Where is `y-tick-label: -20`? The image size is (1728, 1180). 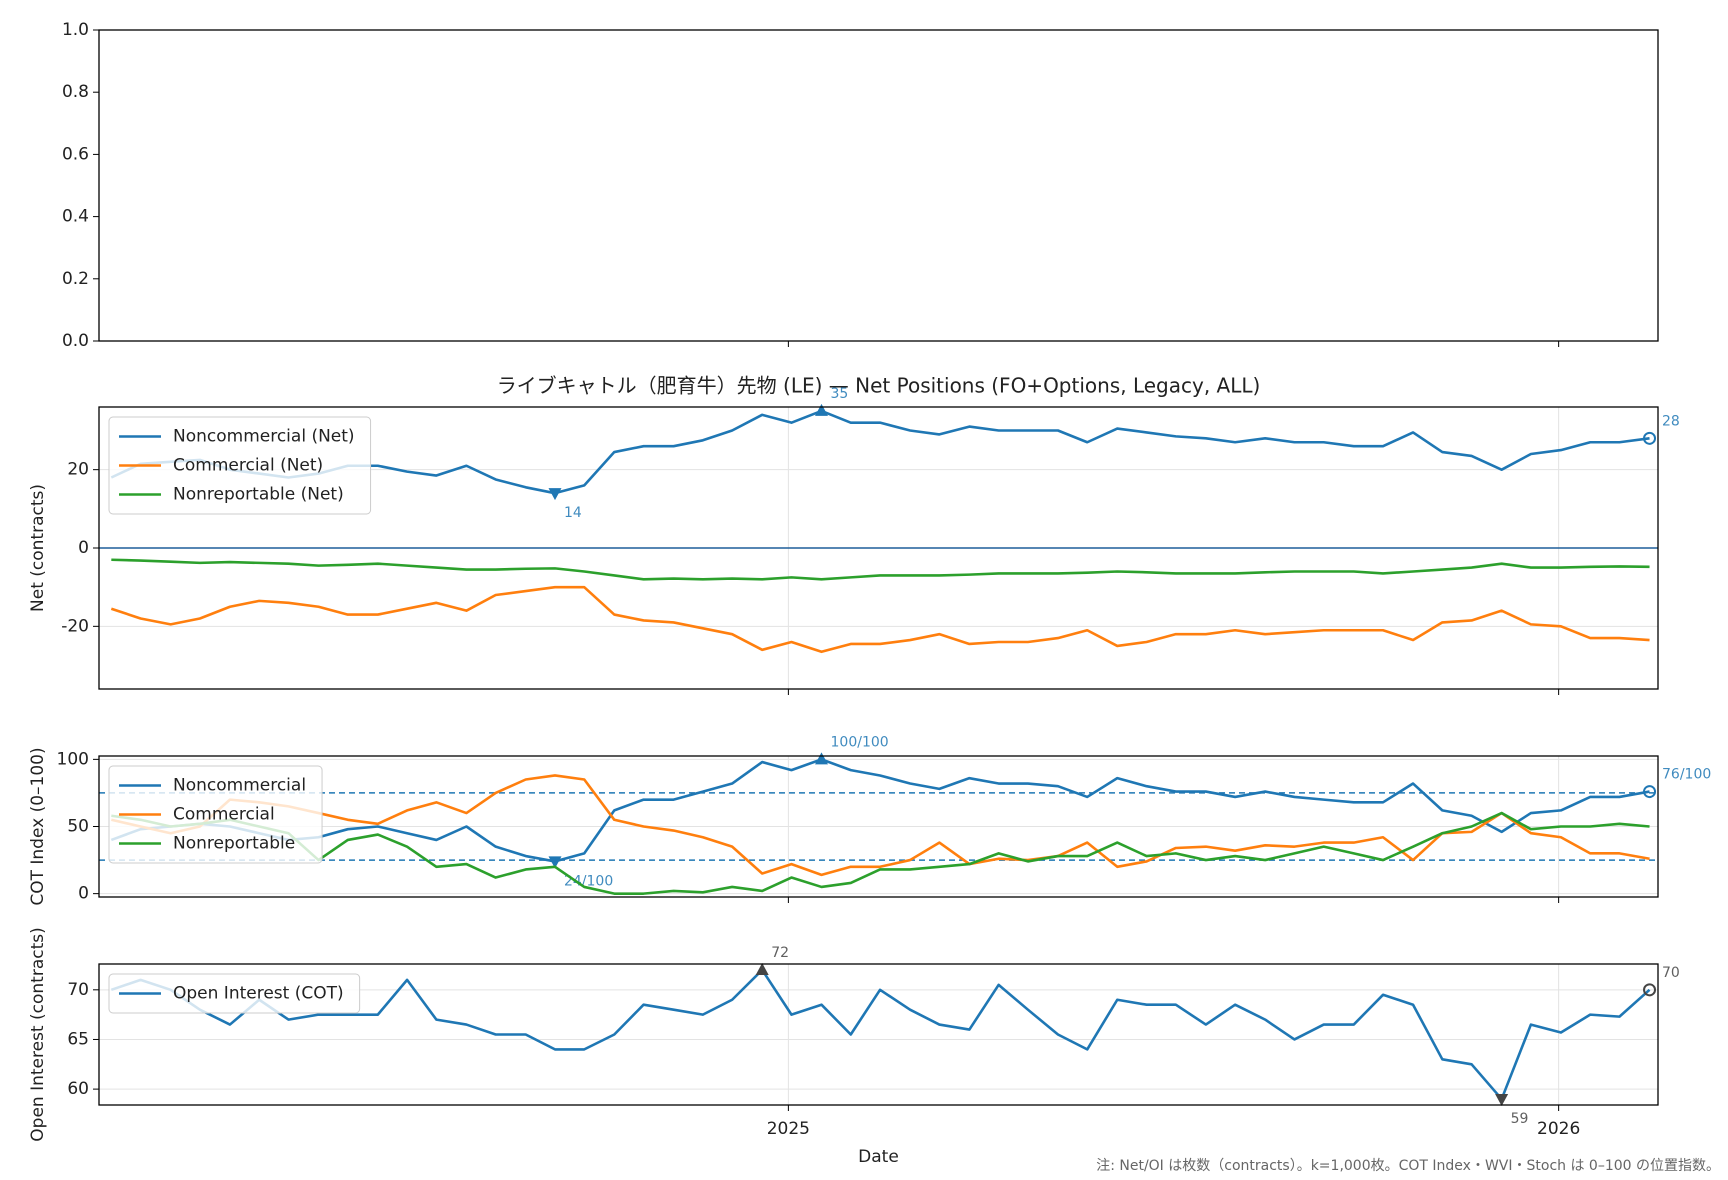 y-tick-label: -20 is located at coordinates (75, 626).